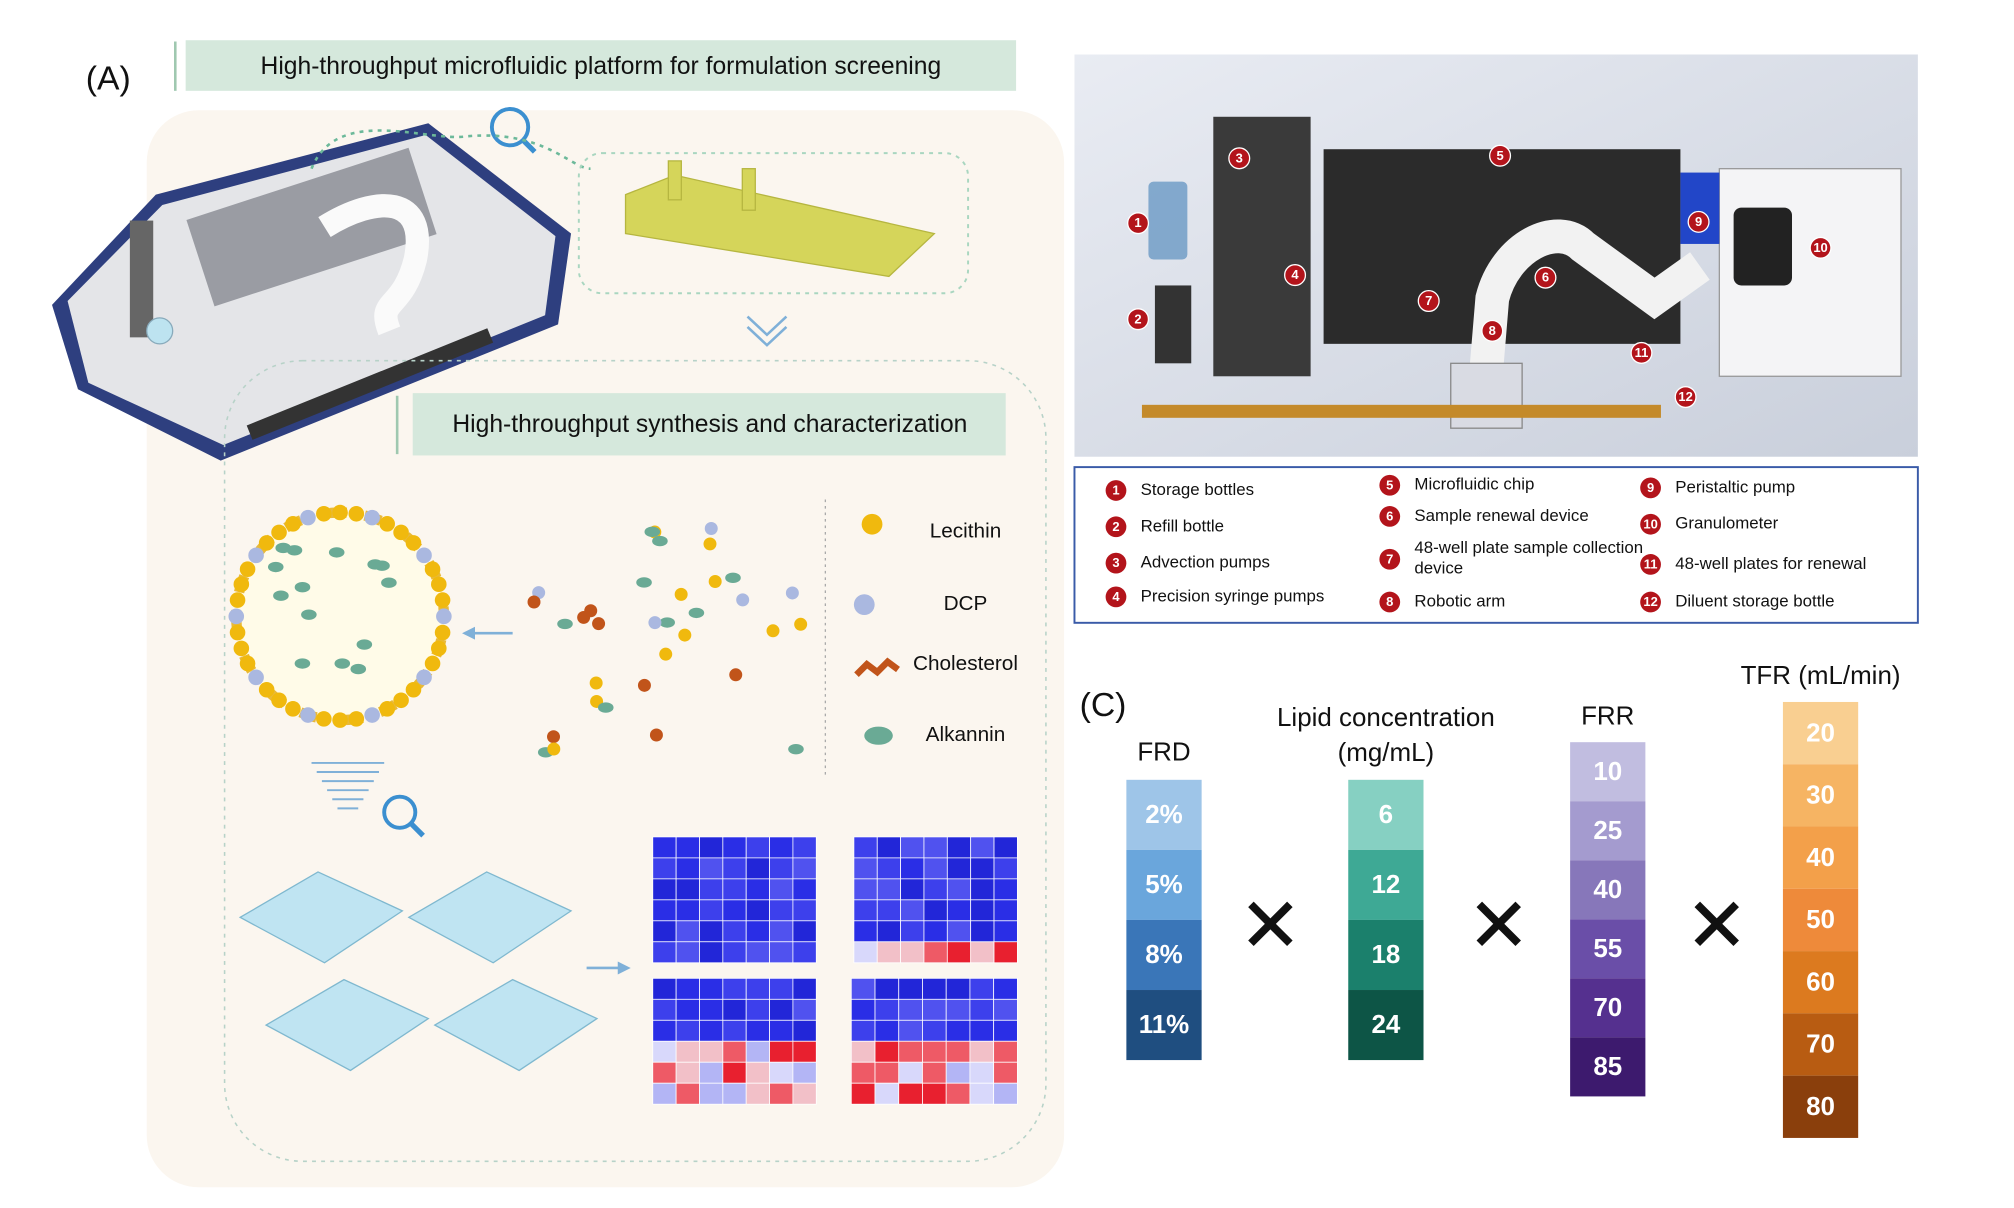 This screenshot has height=1208, width=2014. What do you see at coordinates (311, 227) in the screenshot?
I see `pump-block` at bounding box center [311, 227].